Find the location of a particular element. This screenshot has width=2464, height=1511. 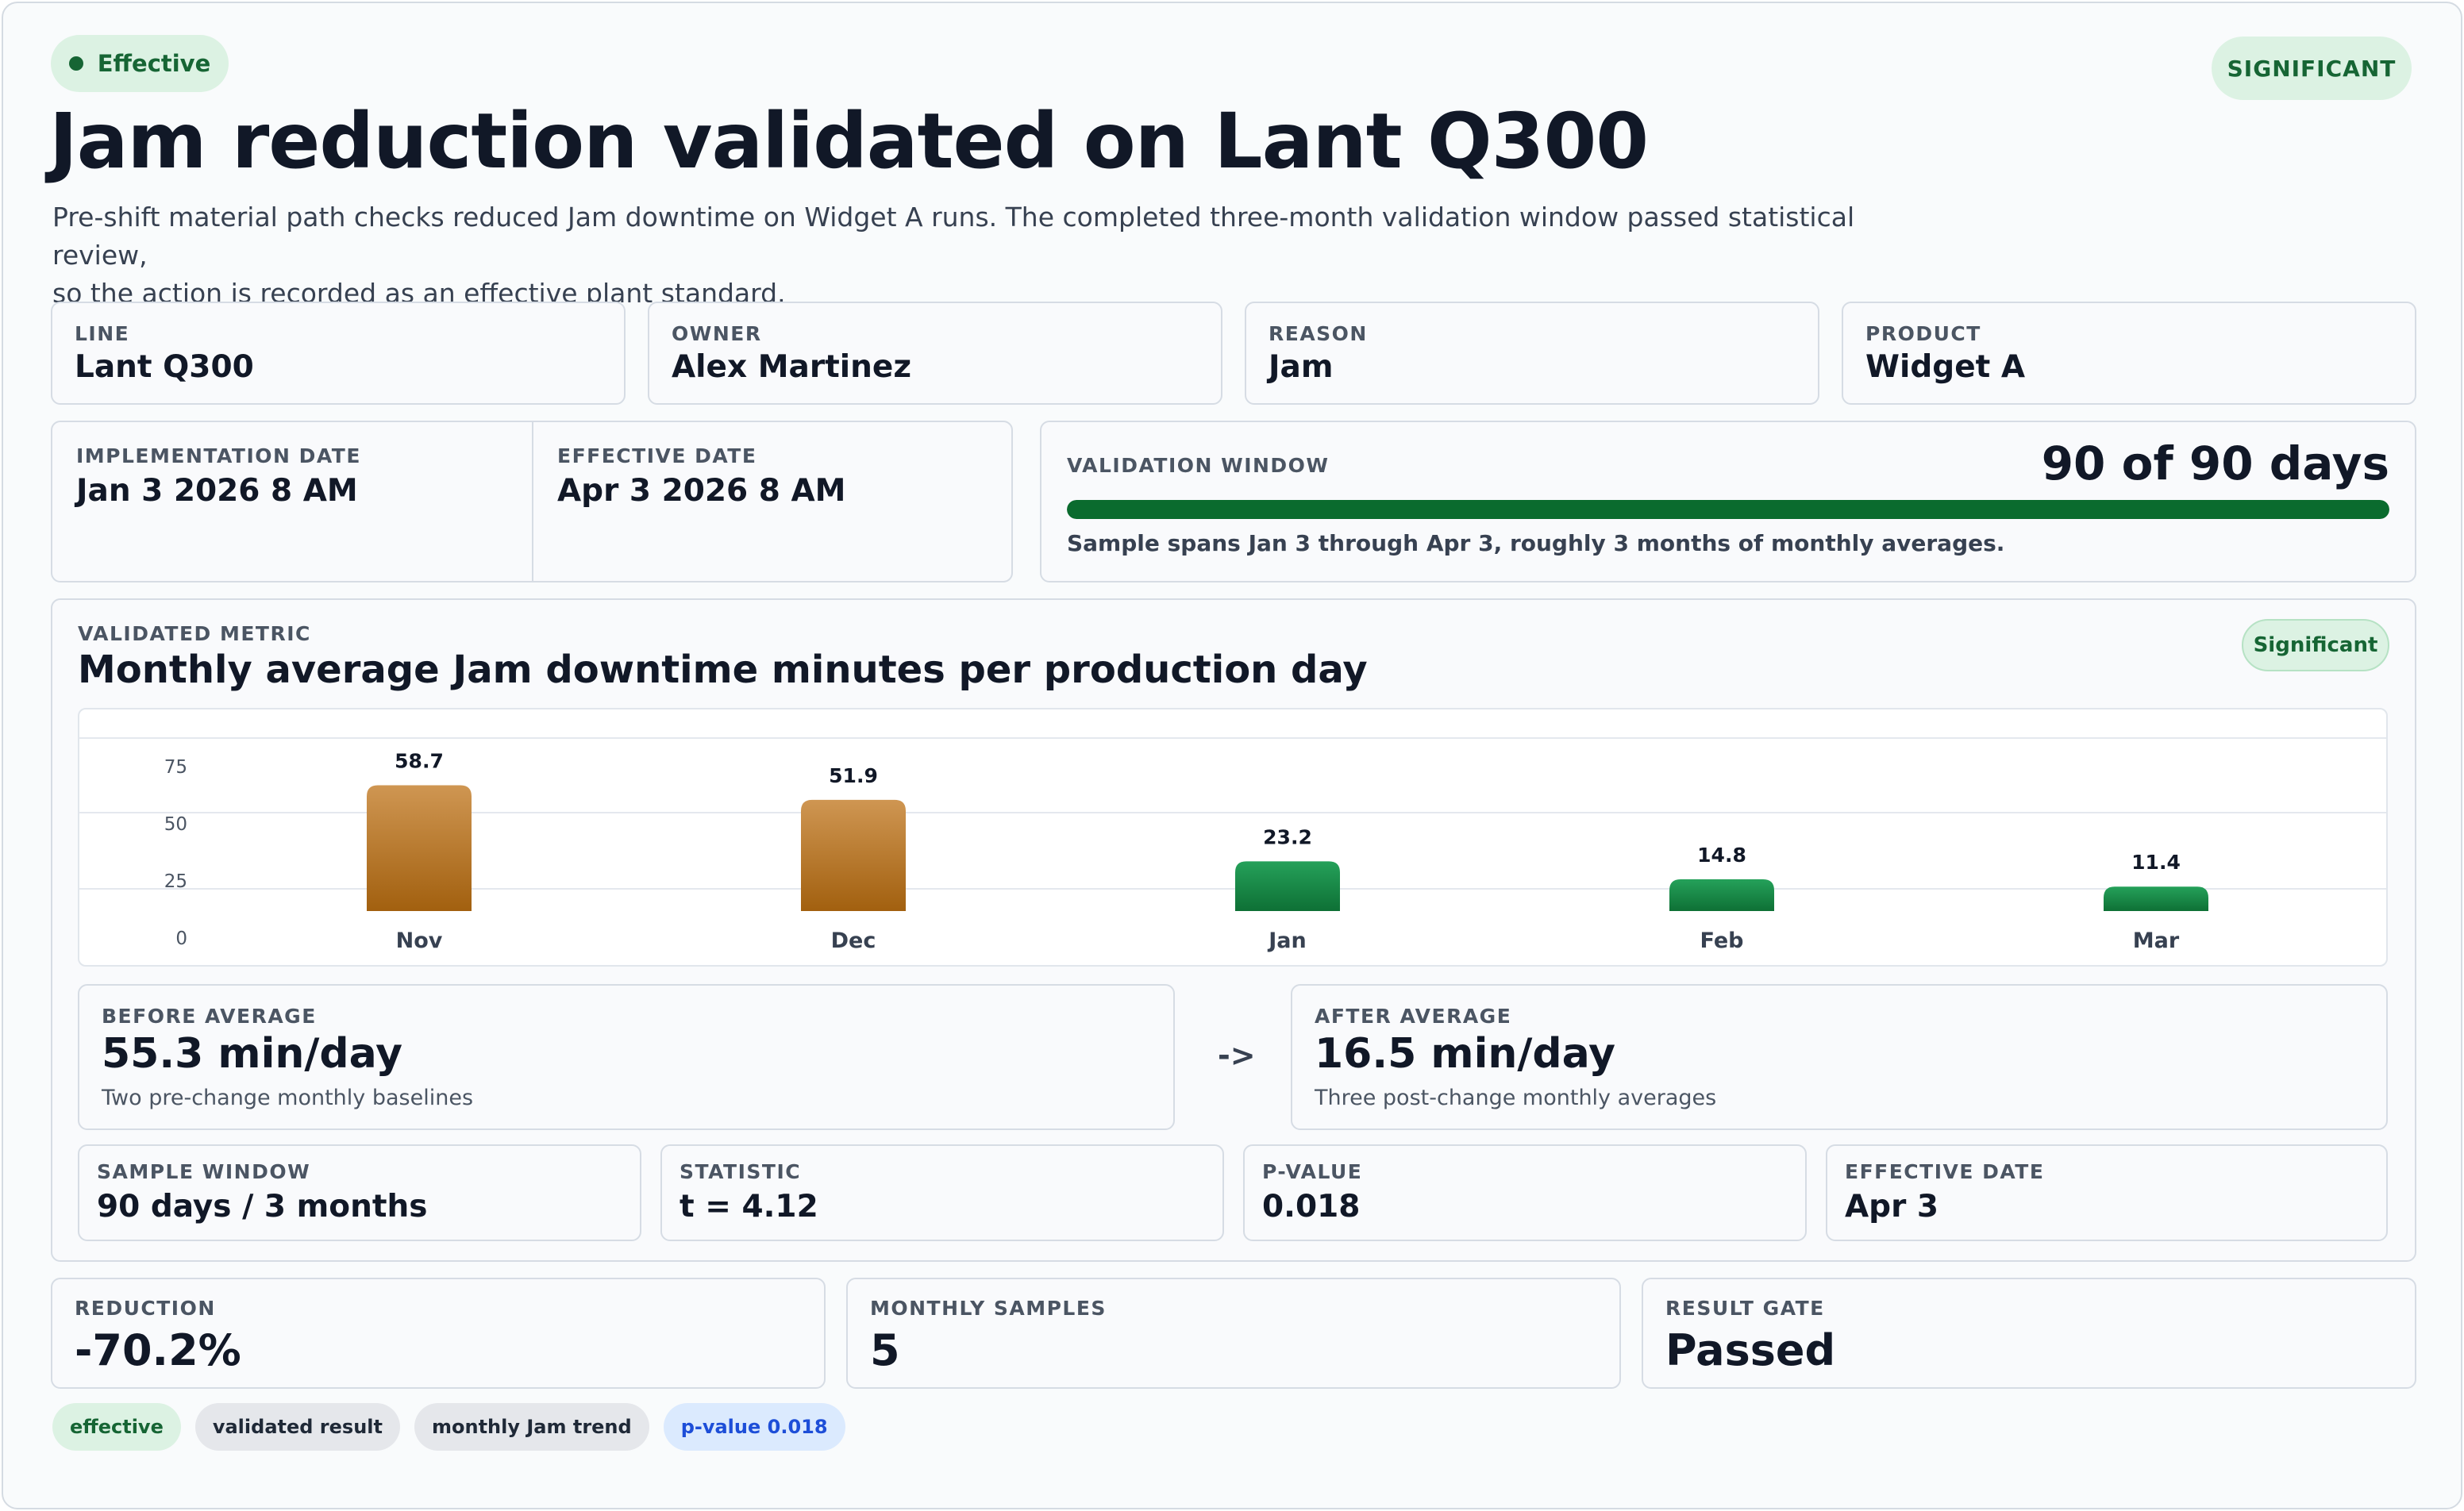

stat-value: 0.018 is located at coordinates (1311, 1207).